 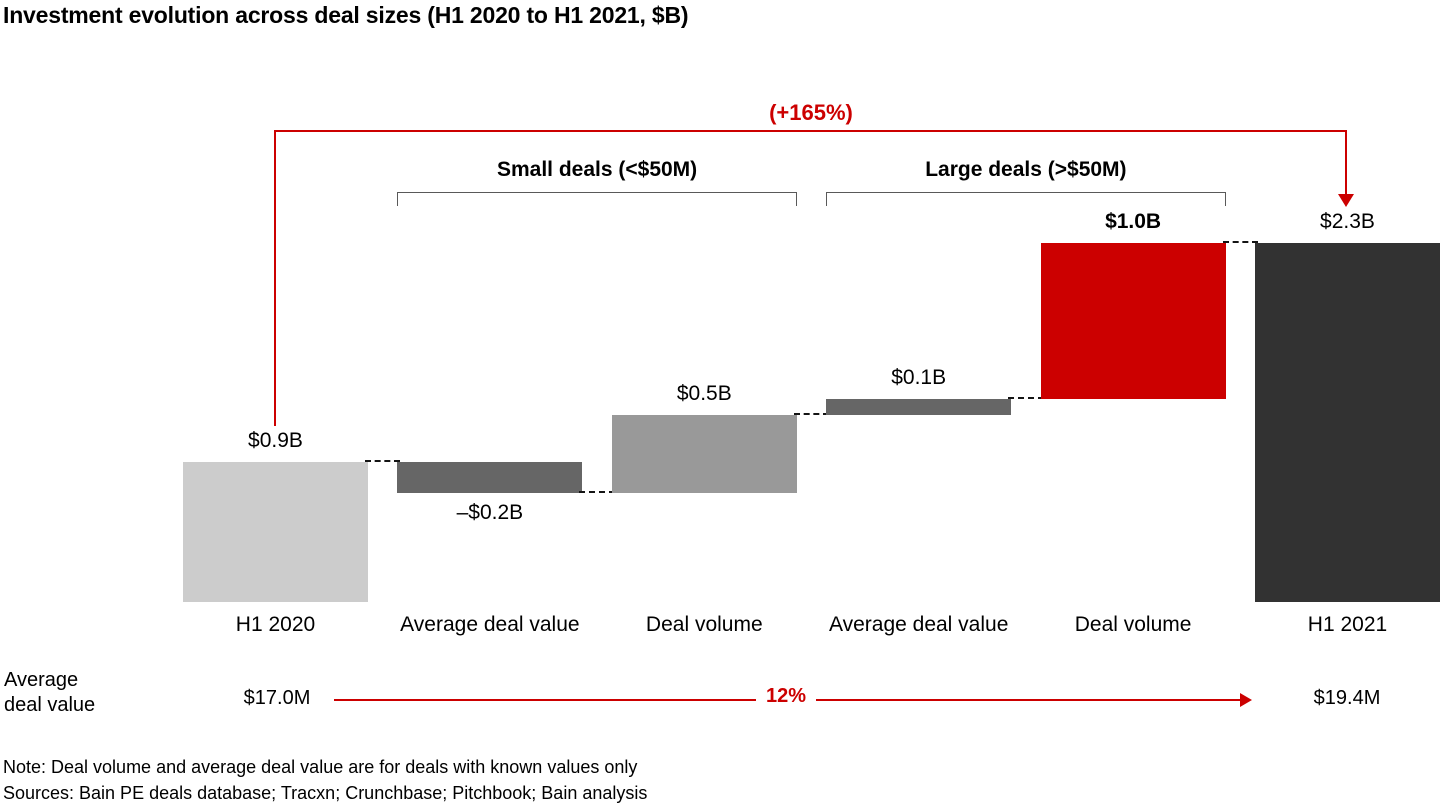 What do you see at coordinates (1347, 624) in the screenshot?
I see `category-label-5: H1 2021` at bounding box center [1347, 624].